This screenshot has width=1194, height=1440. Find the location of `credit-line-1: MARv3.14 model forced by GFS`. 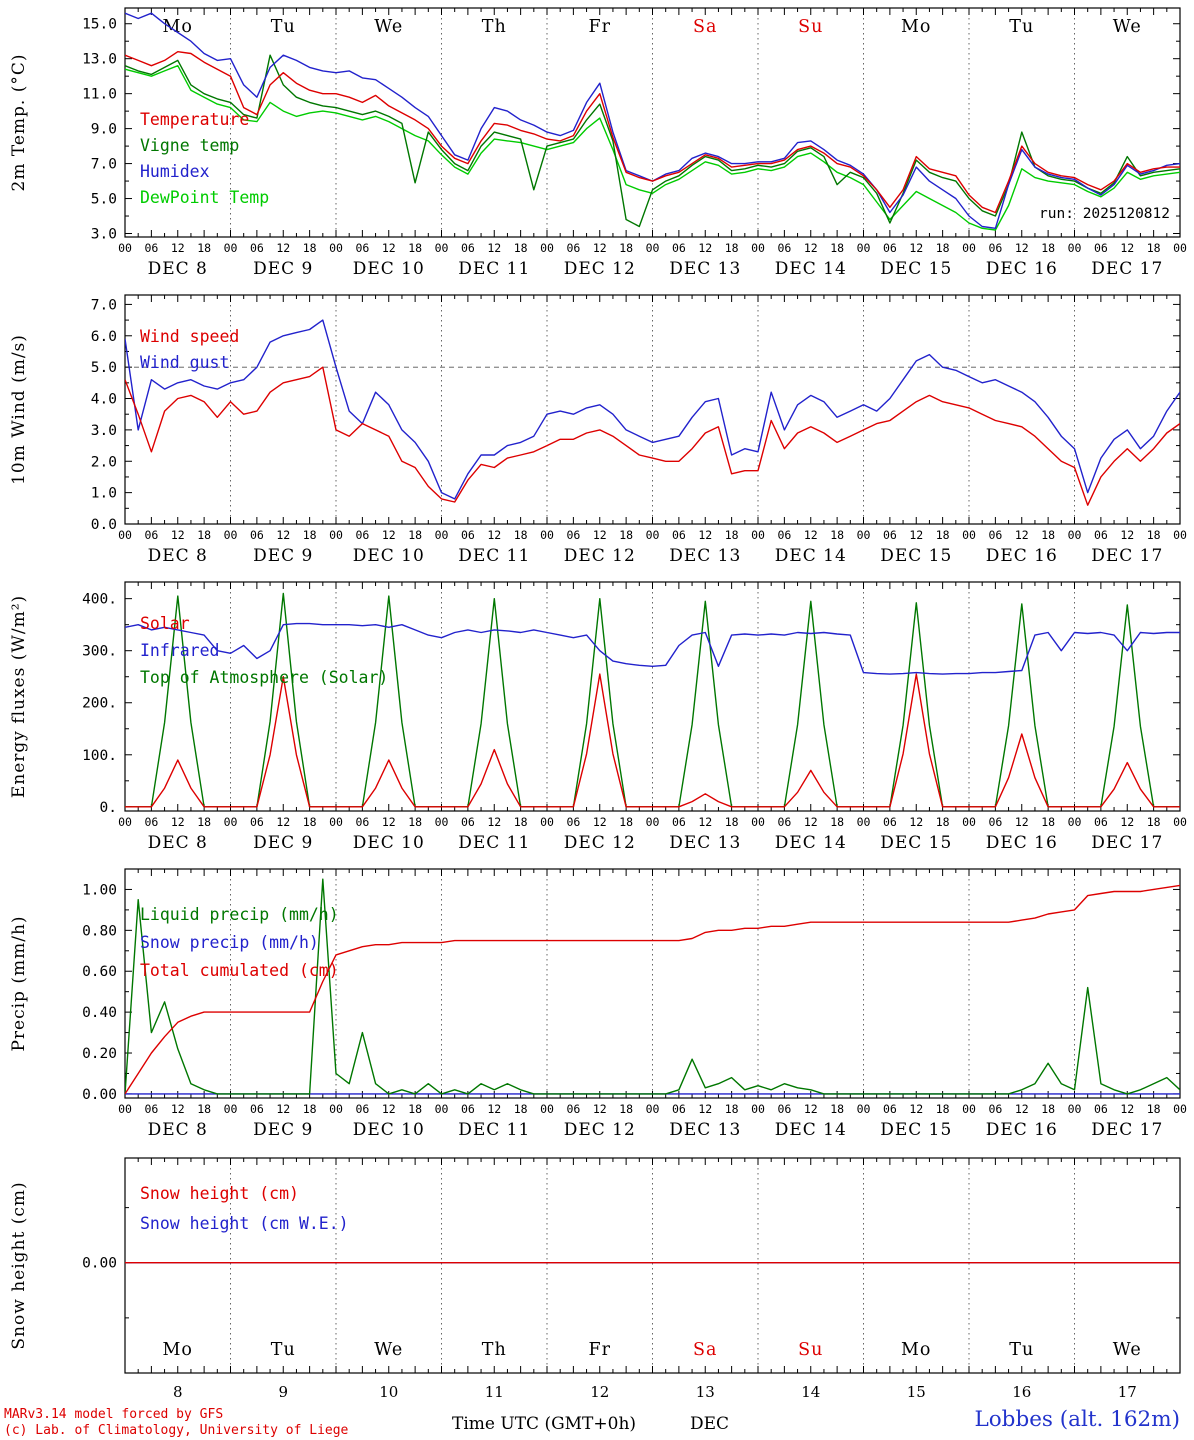

credit-line-1: MARv3.14 model forced by GFS is located at coordinates (114, 1414).